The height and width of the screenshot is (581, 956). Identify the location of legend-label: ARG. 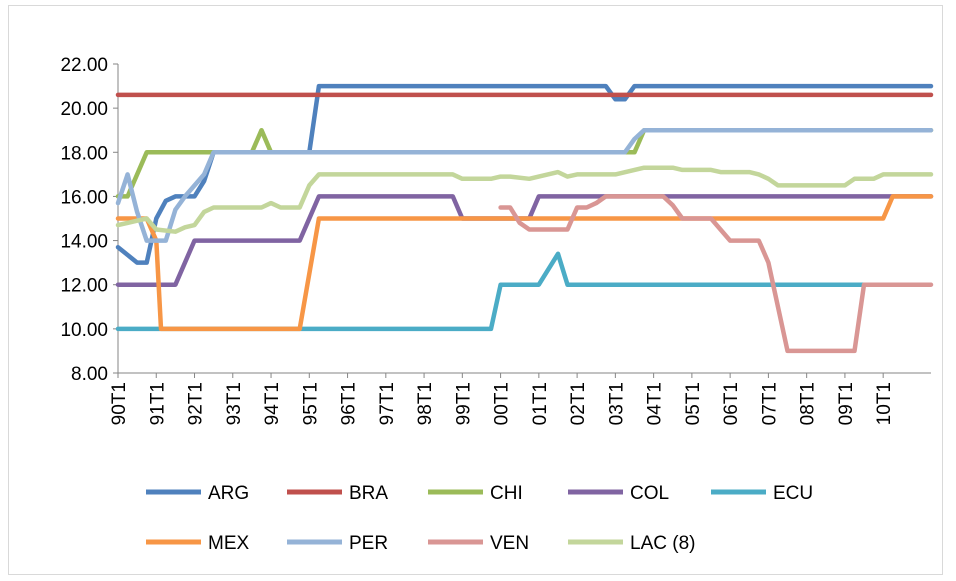
(228, 493).